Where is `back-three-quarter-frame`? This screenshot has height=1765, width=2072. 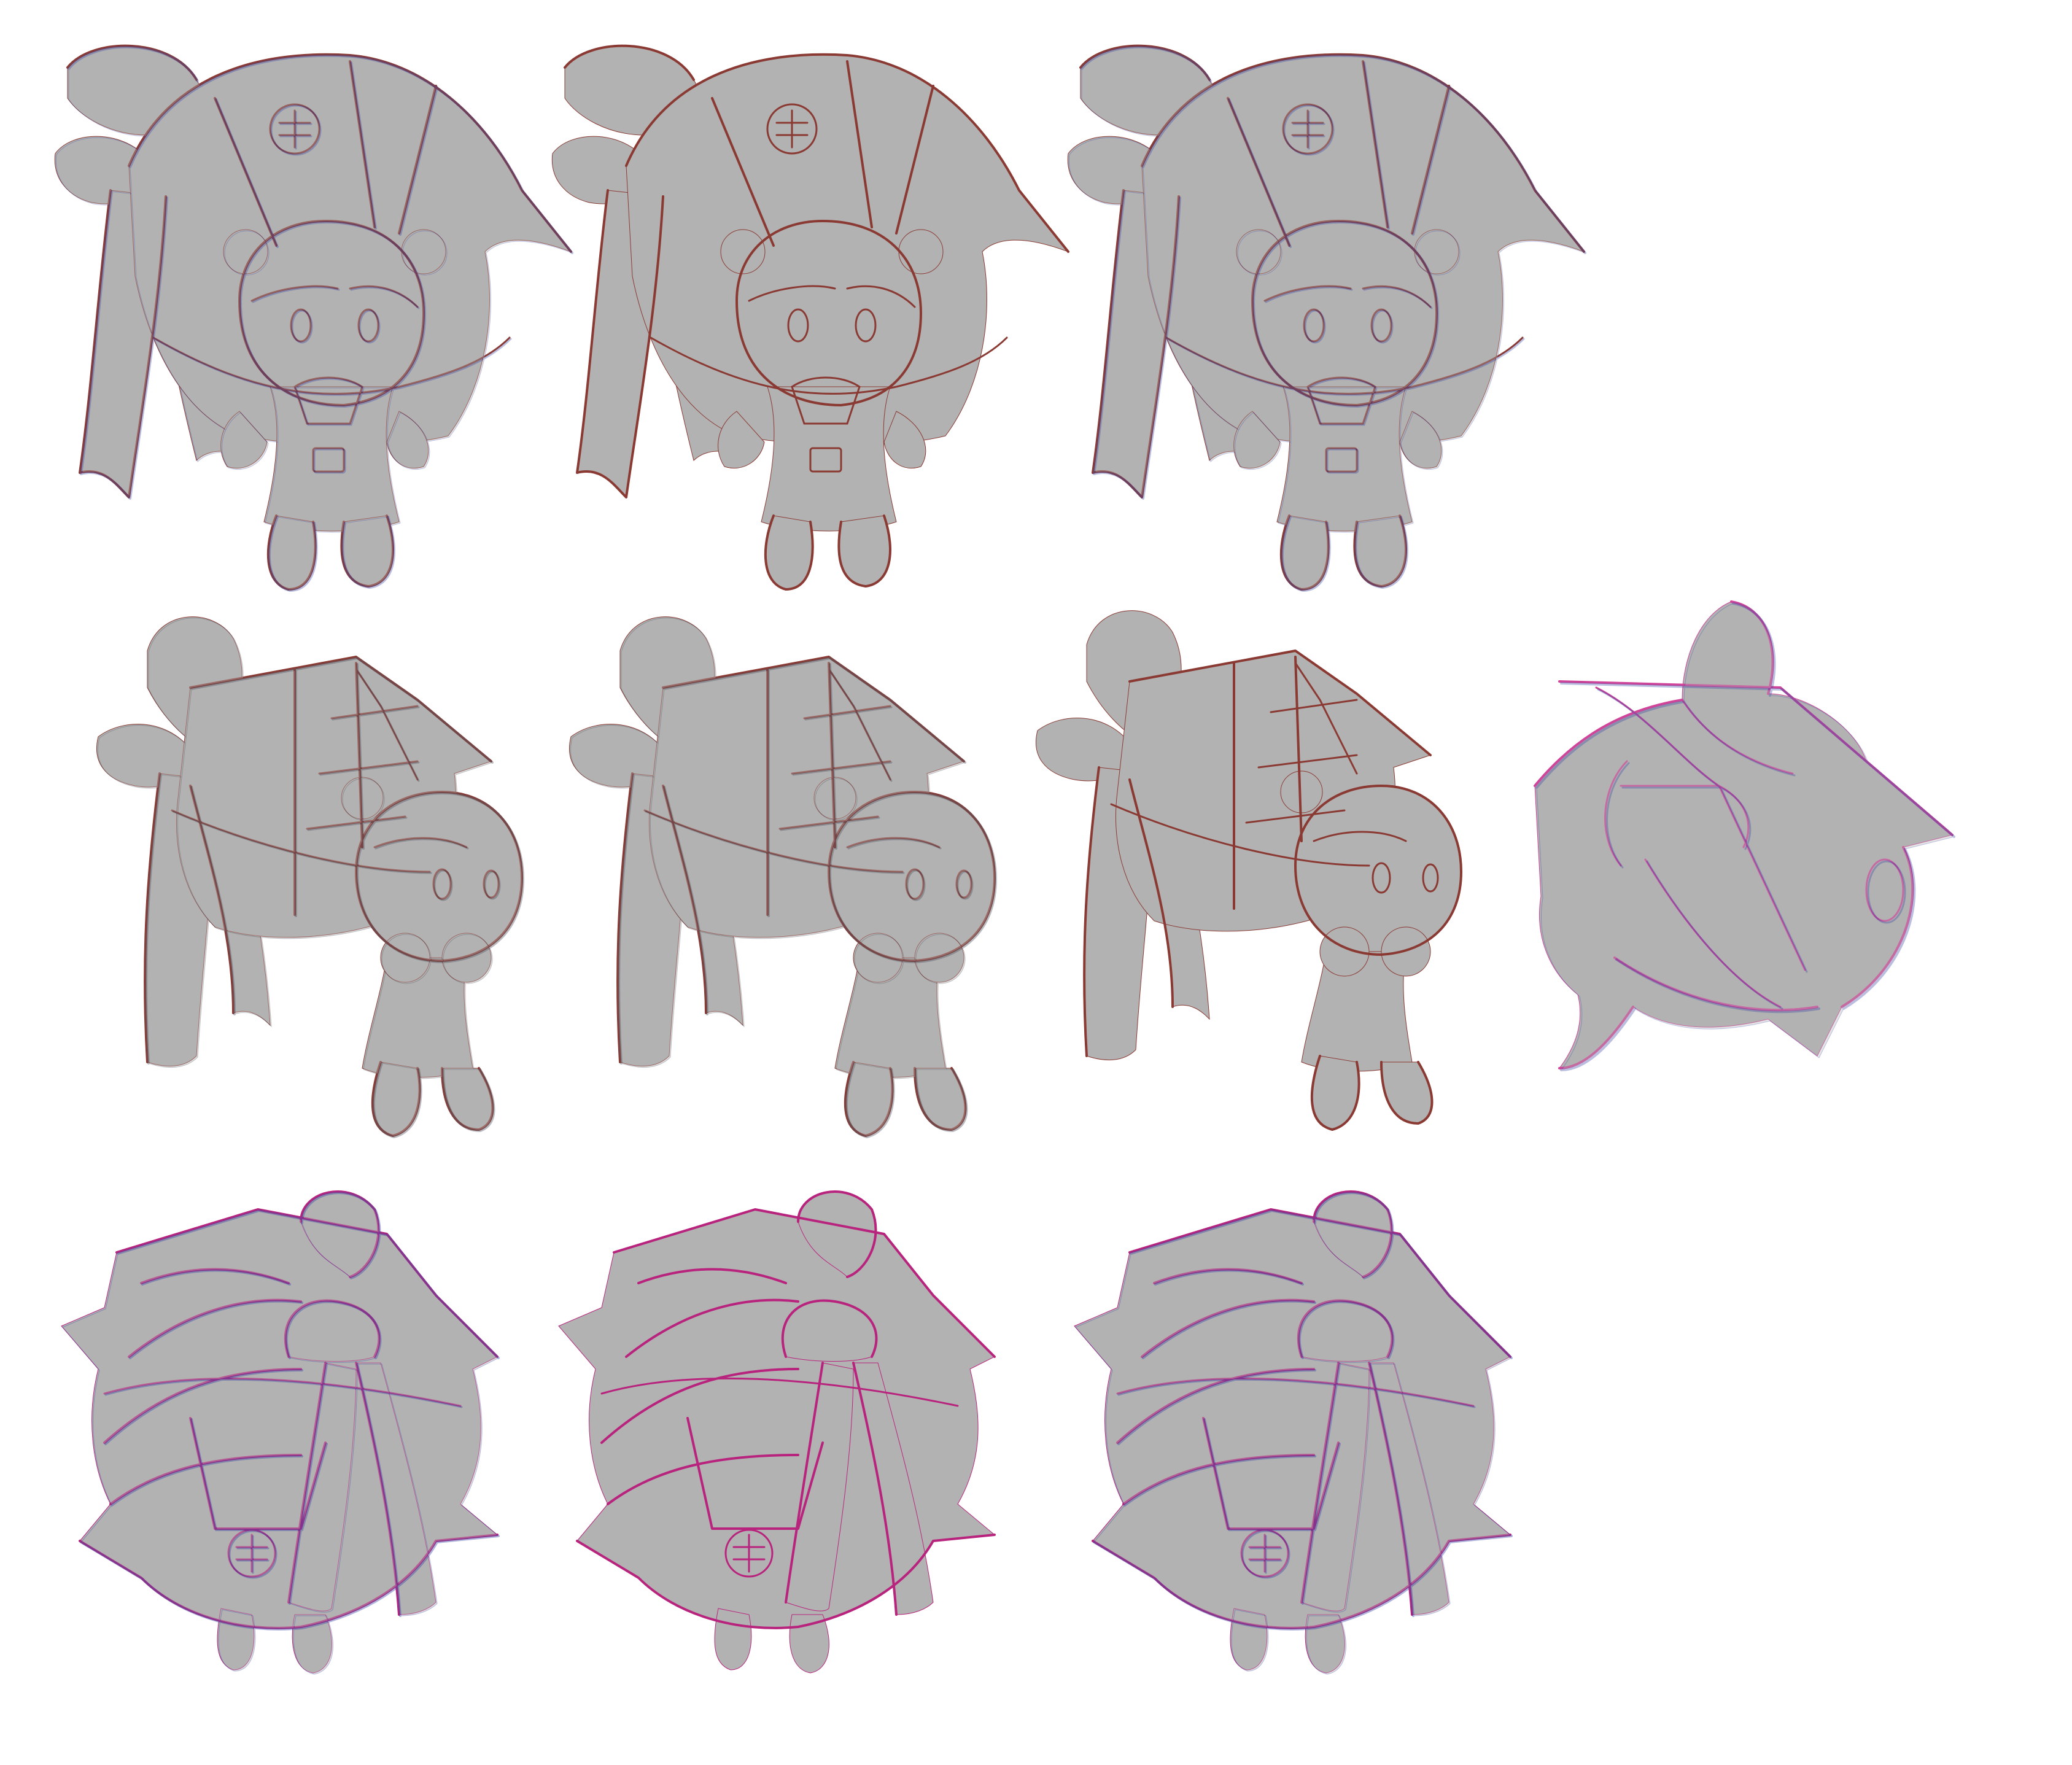 back-three-quarter-frame is located at coordinates (1744, 836).